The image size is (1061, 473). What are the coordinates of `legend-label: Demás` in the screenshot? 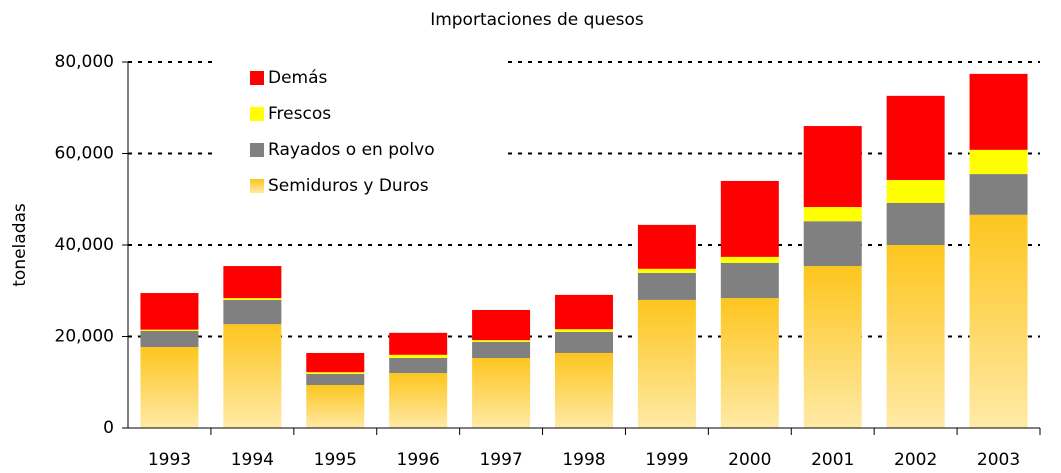 It's located at (298, 78).